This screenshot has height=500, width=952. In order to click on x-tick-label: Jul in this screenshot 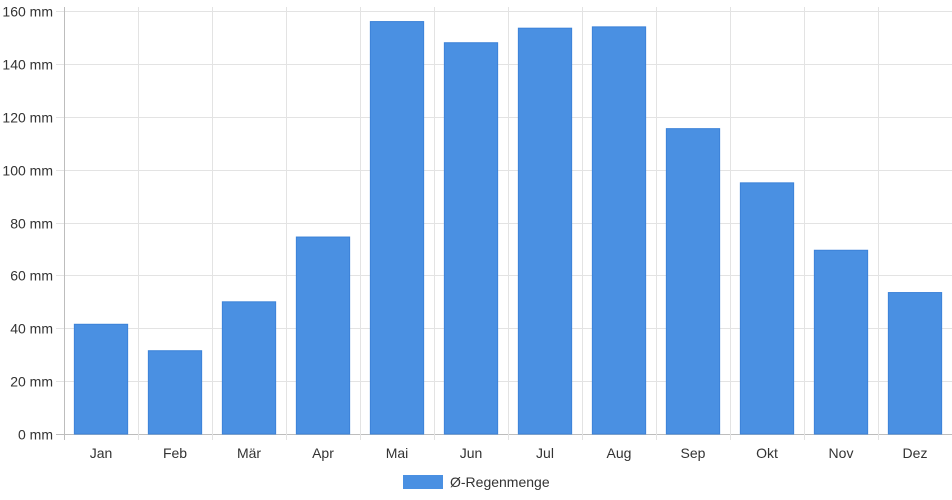, I will do `click(545, 453)`.